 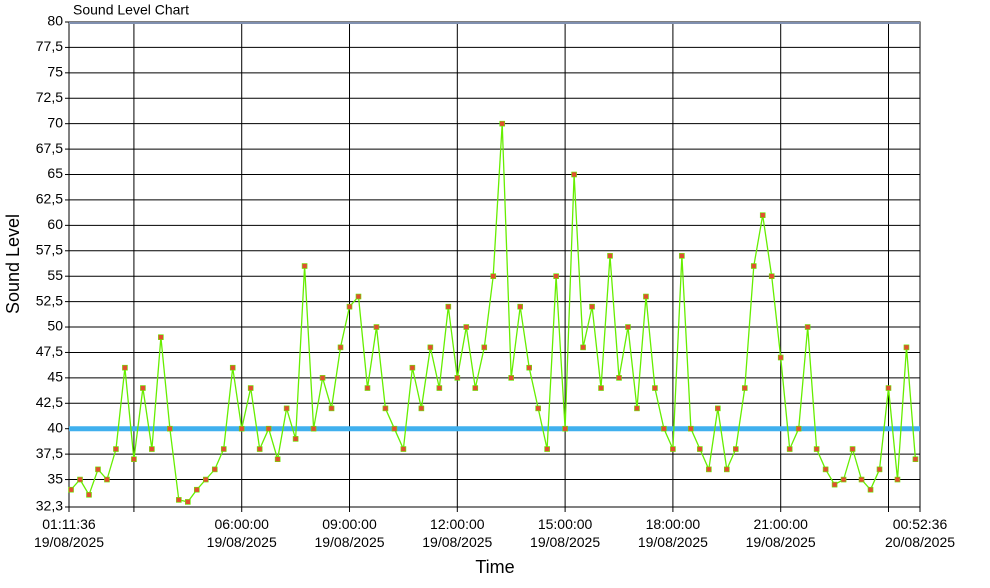 What do you see at coordinates (55, 173) in the screenshot?
I see `y-tick-label: 65` at bounding box center [55, 173].